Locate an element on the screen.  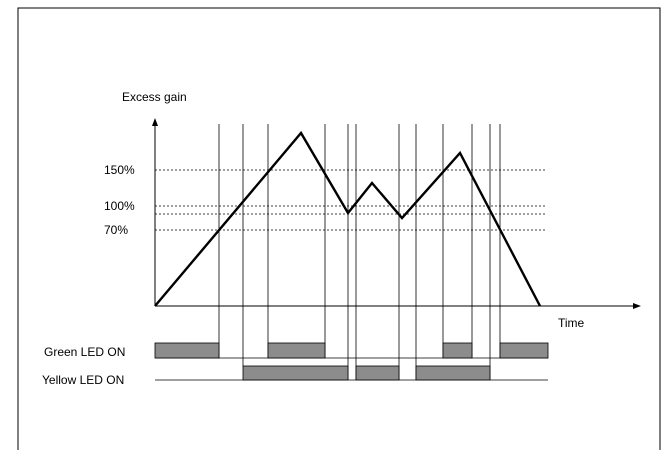
tick-label-100: 100% is located at coordinates (119, 206).